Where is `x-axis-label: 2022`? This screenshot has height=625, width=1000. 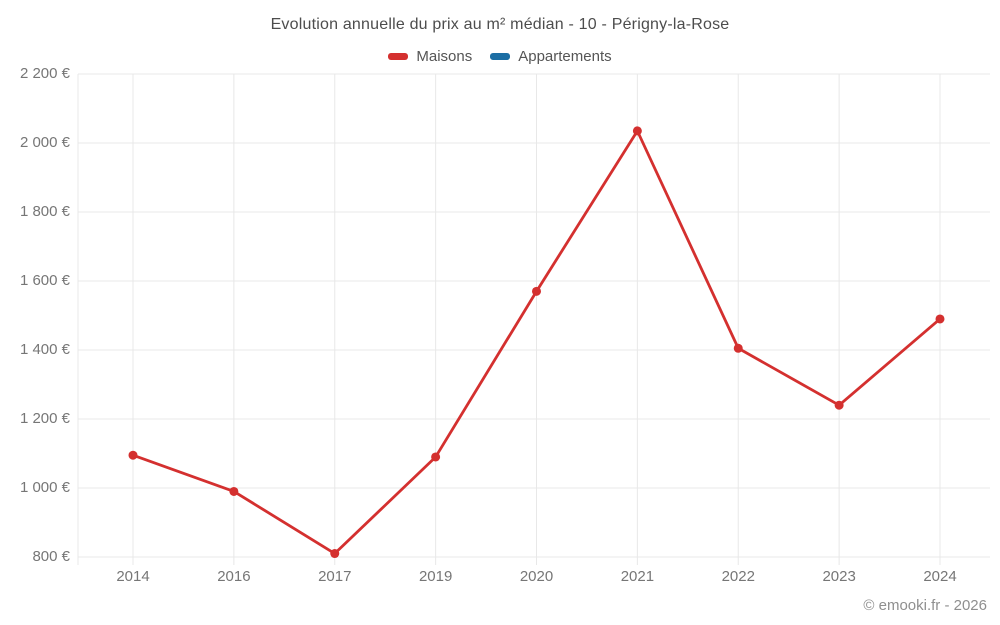
x-axis-label: 2022 is located at coordinates (738, 576).